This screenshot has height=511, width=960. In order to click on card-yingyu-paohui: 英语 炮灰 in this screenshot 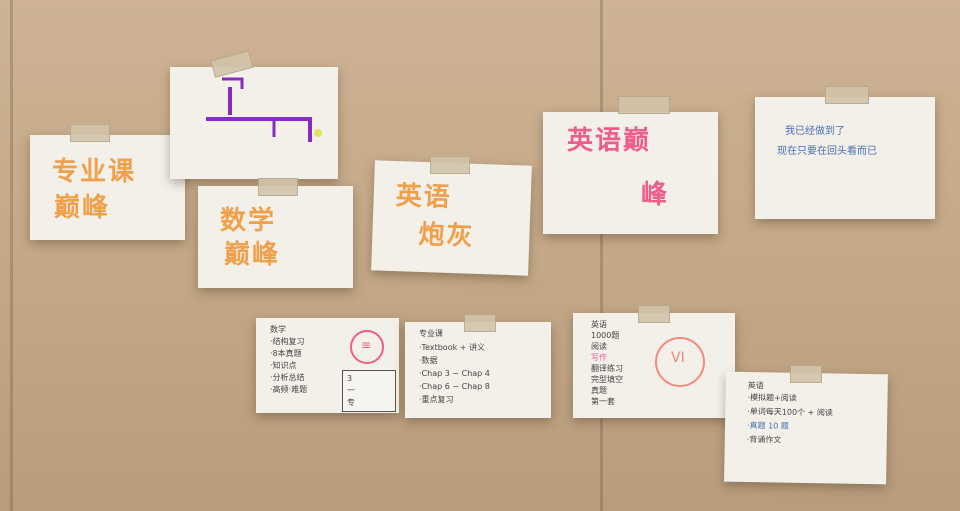, I will do `click(451, 218)`.